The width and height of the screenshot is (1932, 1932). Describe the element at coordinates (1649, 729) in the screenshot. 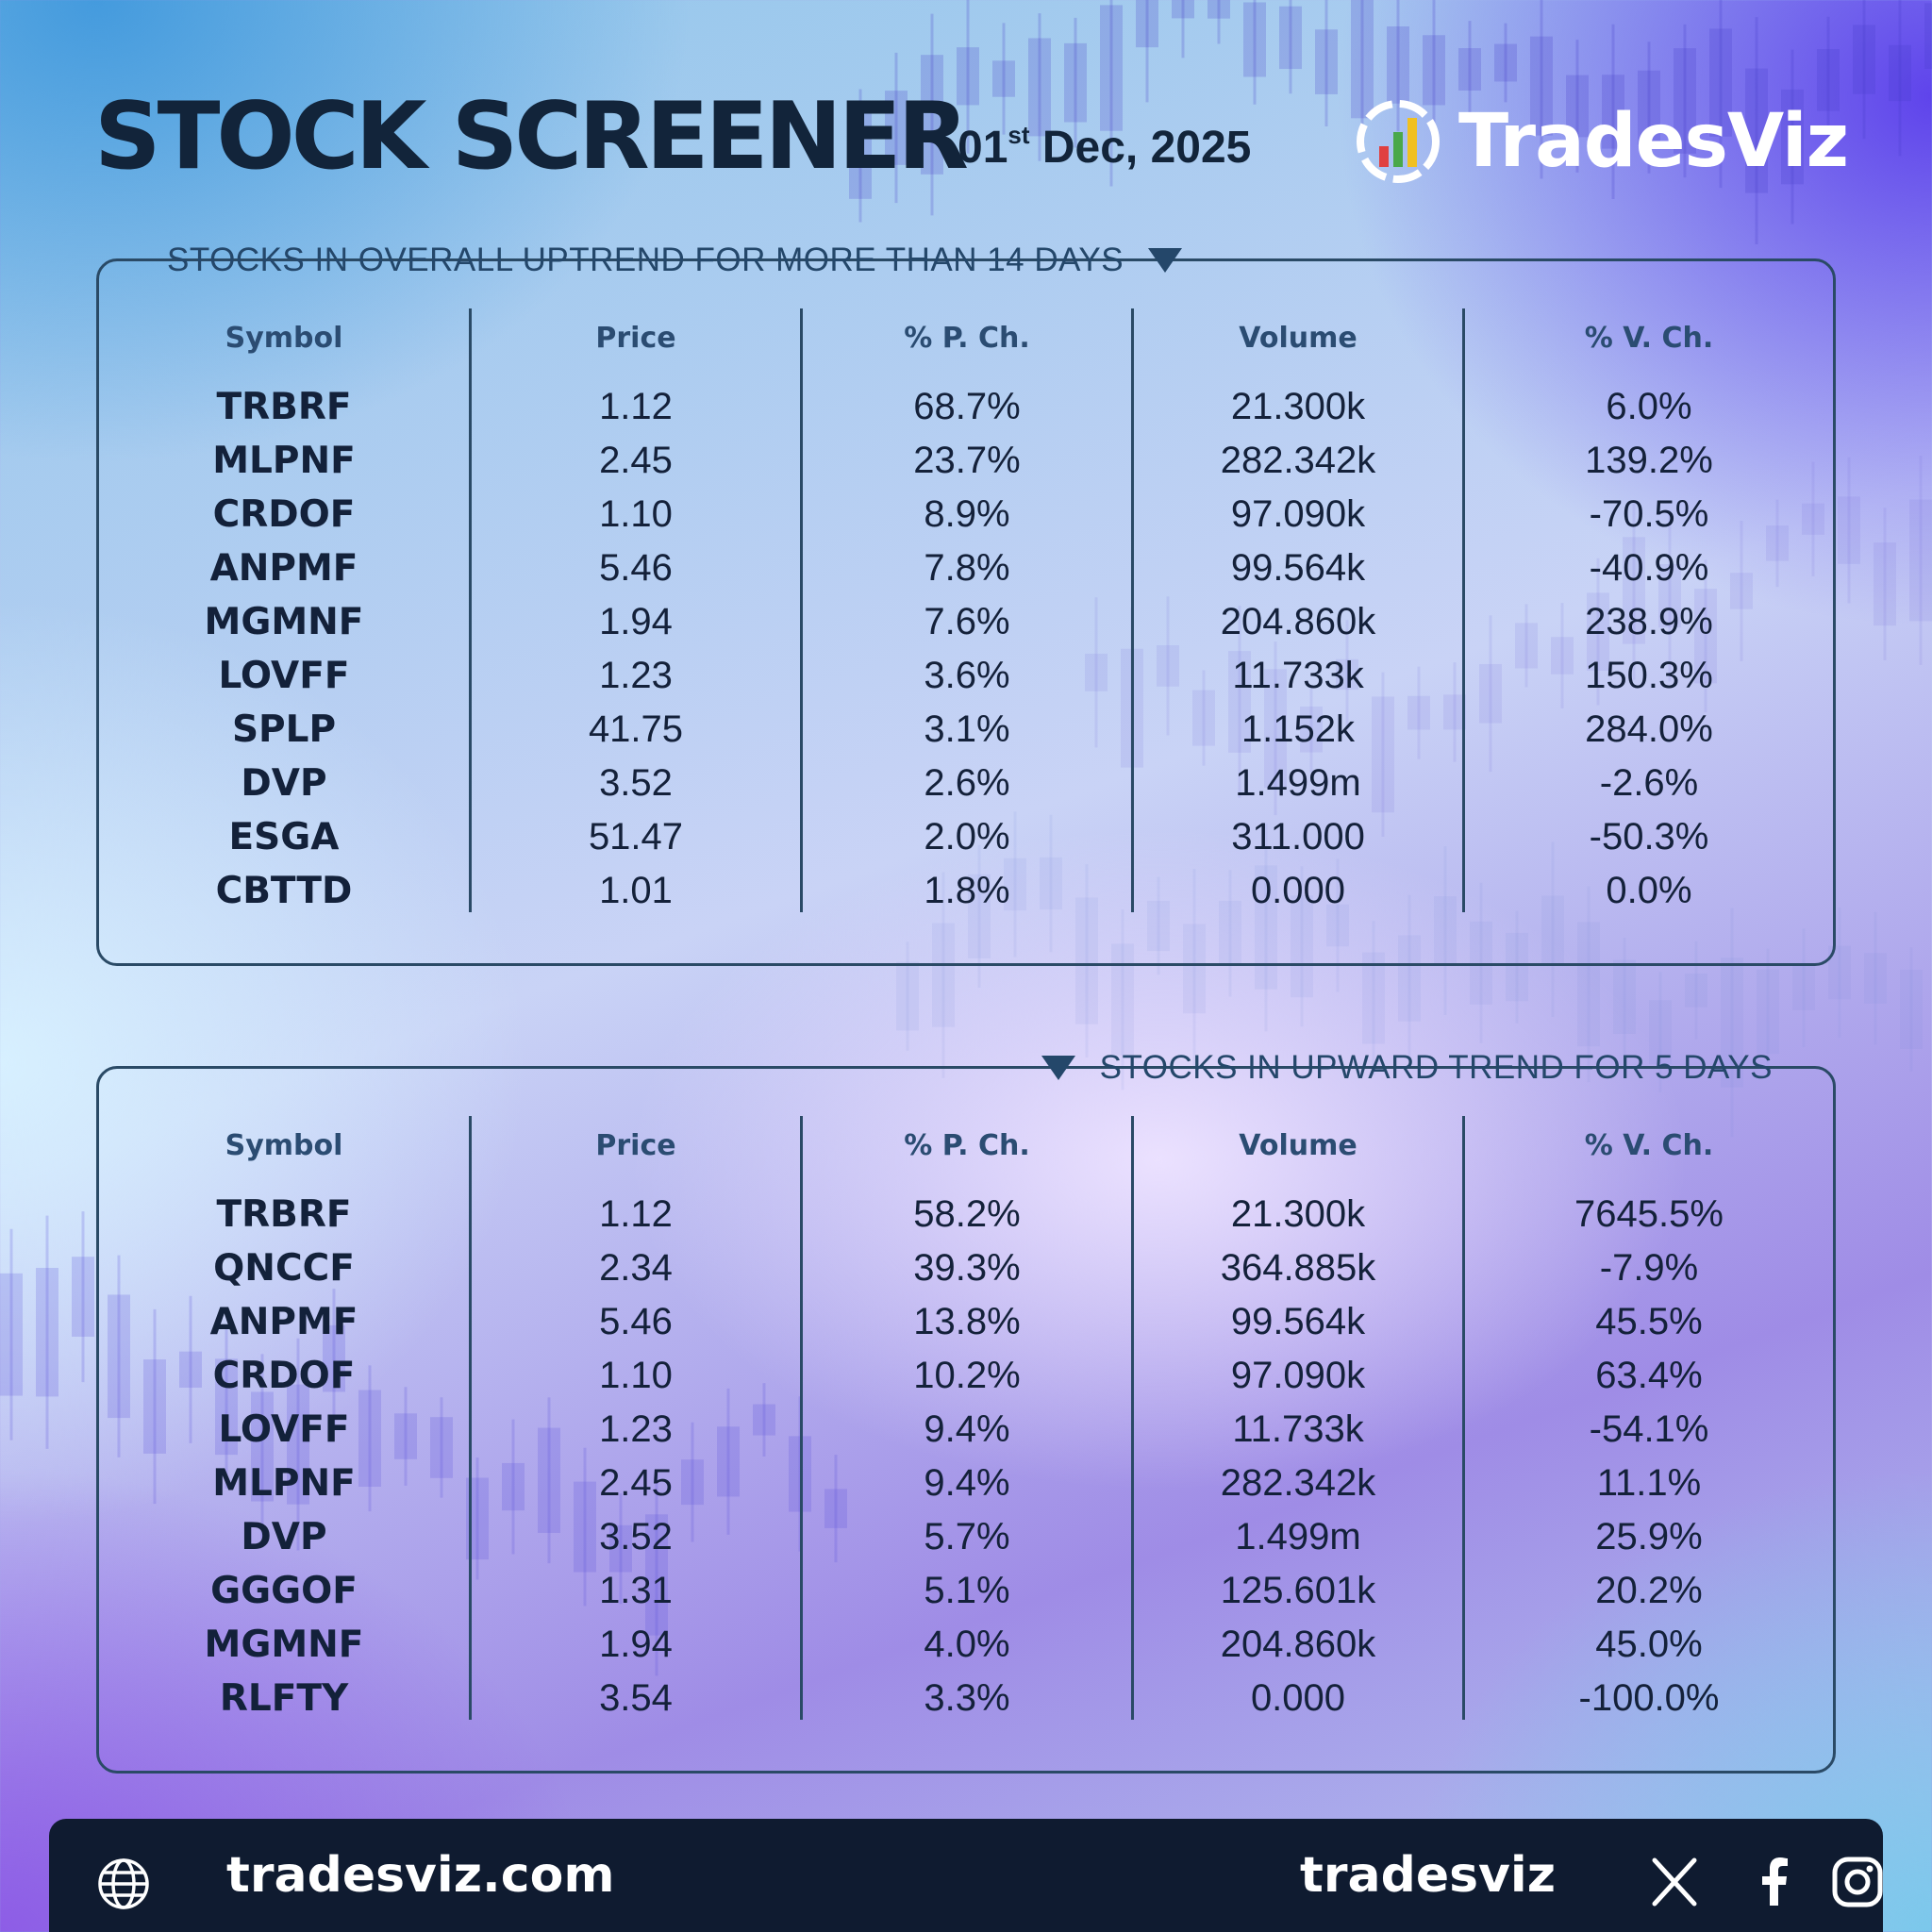

I see `cell-volume-change: 284.0%` at that location.